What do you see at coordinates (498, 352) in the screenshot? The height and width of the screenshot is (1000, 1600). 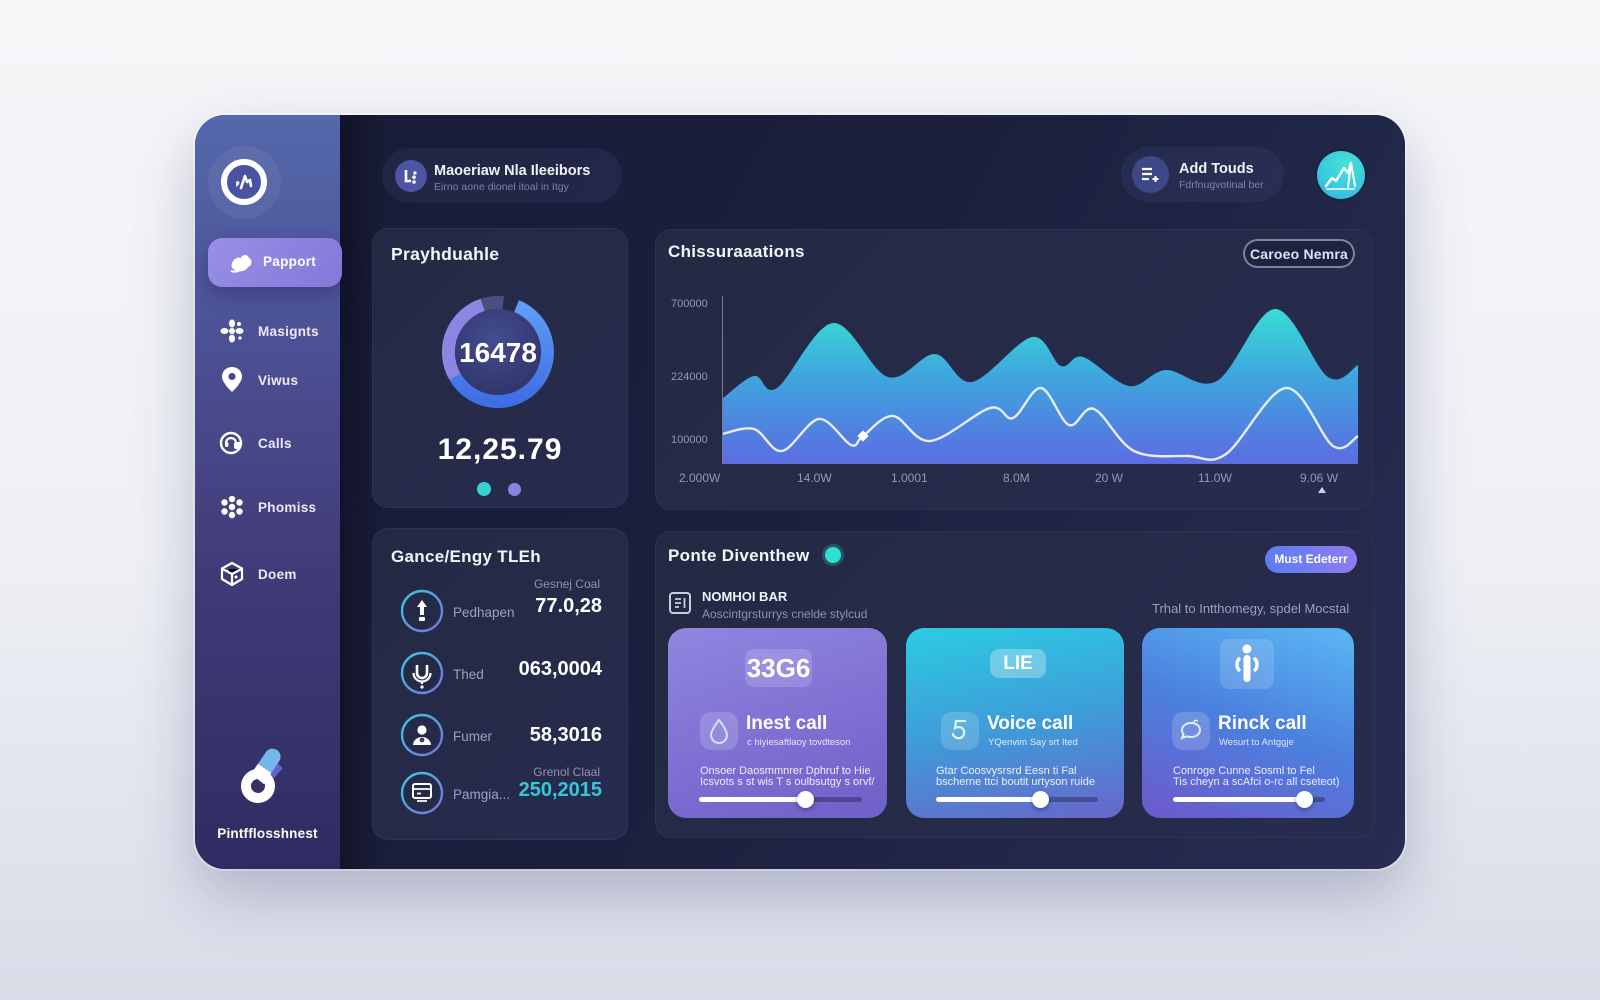 I see `svg-text: 16478` at bounding box center [498, 352].